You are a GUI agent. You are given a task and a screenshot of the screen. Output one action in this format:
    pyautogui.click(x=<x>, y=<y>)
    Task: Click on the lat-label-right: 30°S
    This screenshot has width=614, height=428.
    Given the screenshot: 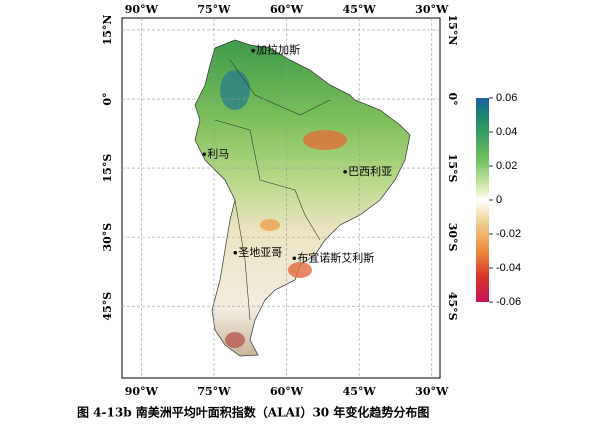 What is the action you would take?
    pyautogui.click(x=452, y=237)
    